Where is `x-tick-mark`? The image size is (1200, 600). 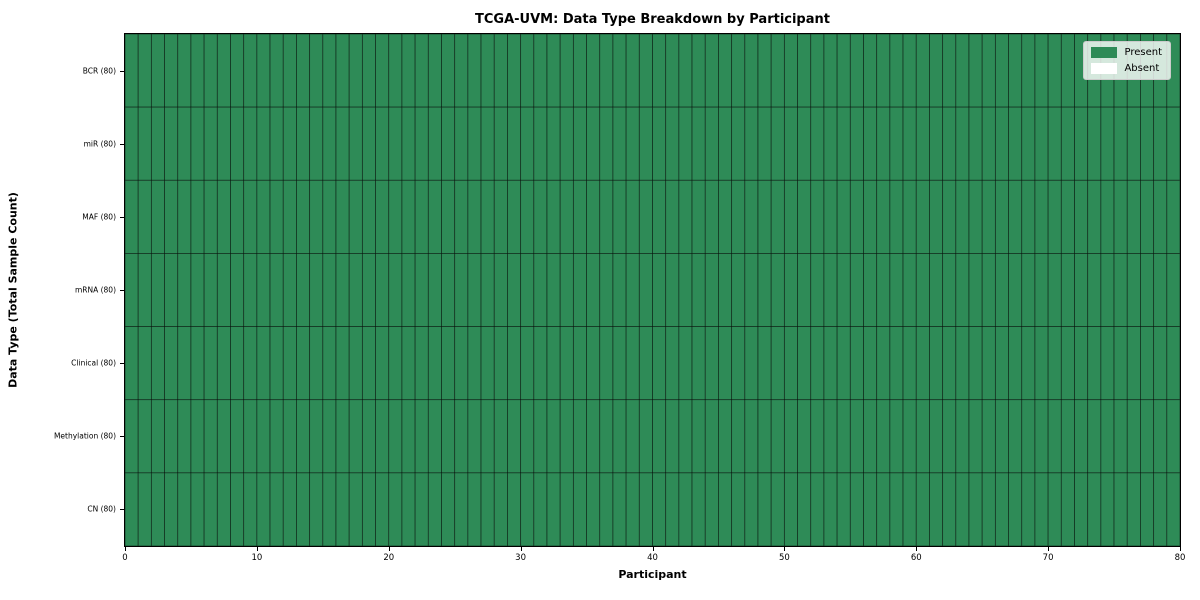 x-tick-mark is located at coordinates (653, 549).